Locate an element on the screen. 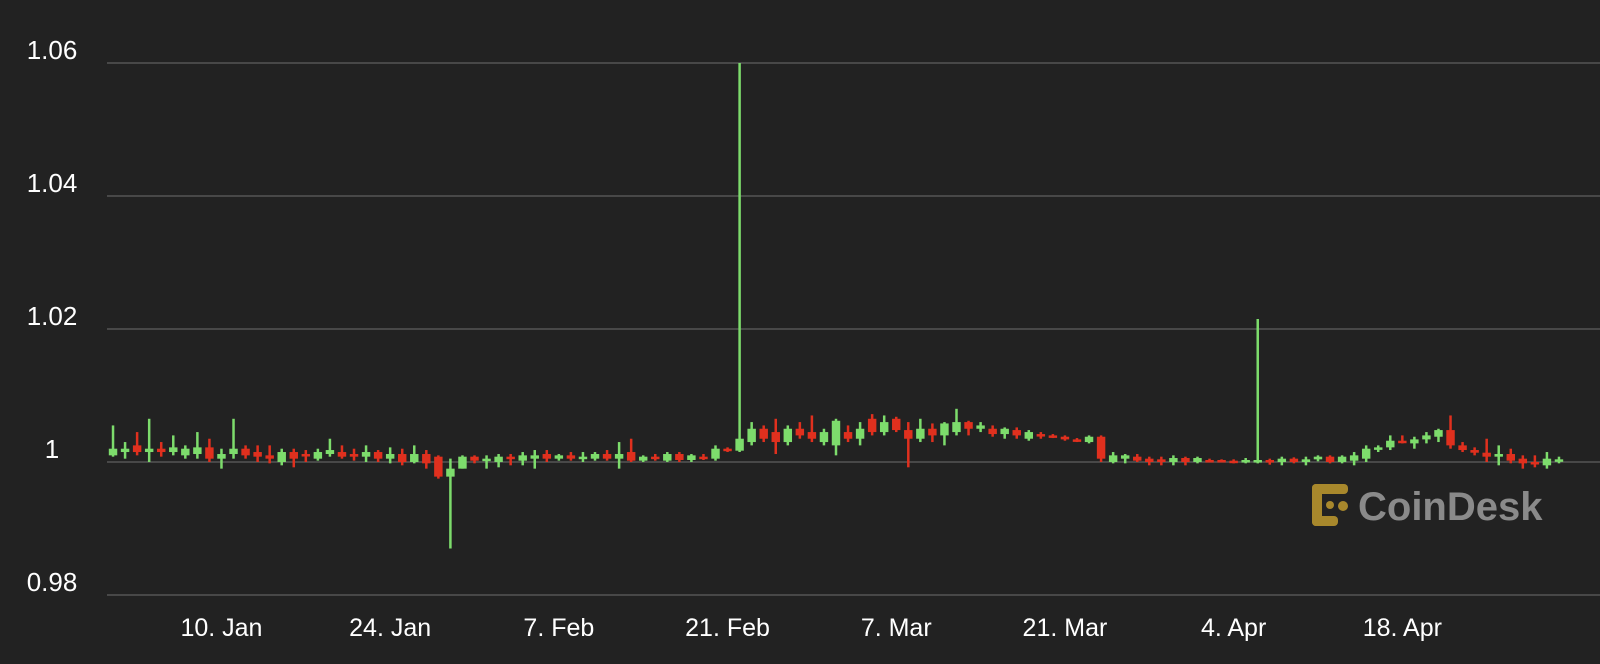 The image size is (1600, 664). watermark: CoinDesk is located at coordinates (1427, 506).